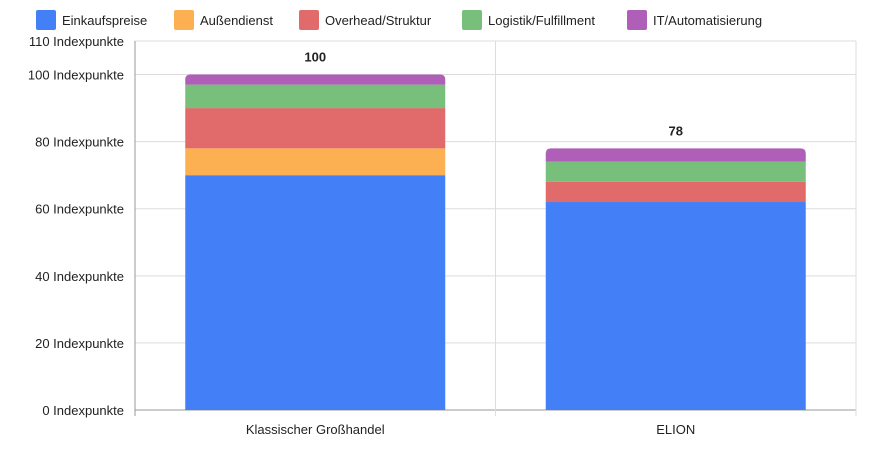 The image size is (878, 450). What do you see at coordinates (378, 20) in the screenshot?
I see `legend-label: Overhead/Struktur` at bounding box center [378, 20].